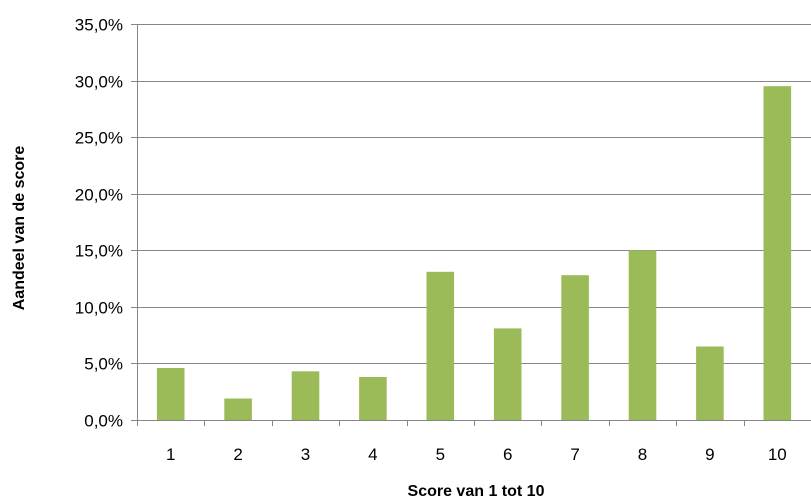 Image resolution: width=811 pixels, height=503 pixels. What do you see at coordinates (574, 454) in the screenshot?
I see `x-tick-label: 7` at bounding box center [574, 454].